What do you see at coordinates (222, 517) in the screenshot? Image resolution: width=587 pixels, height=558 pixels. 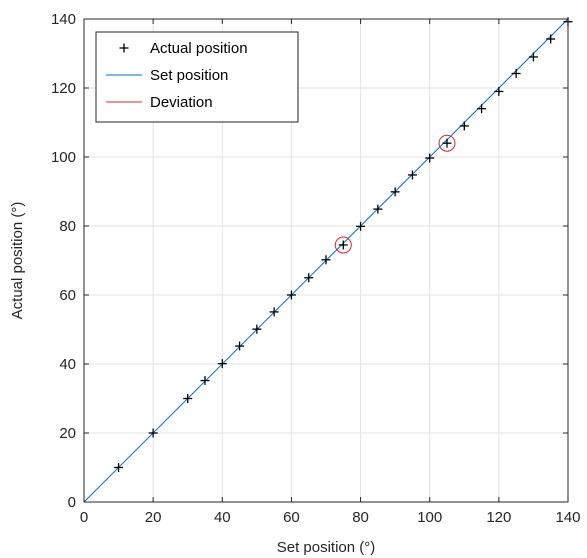 I see `x-tick-label: 40` at bounding box center [222, 517].